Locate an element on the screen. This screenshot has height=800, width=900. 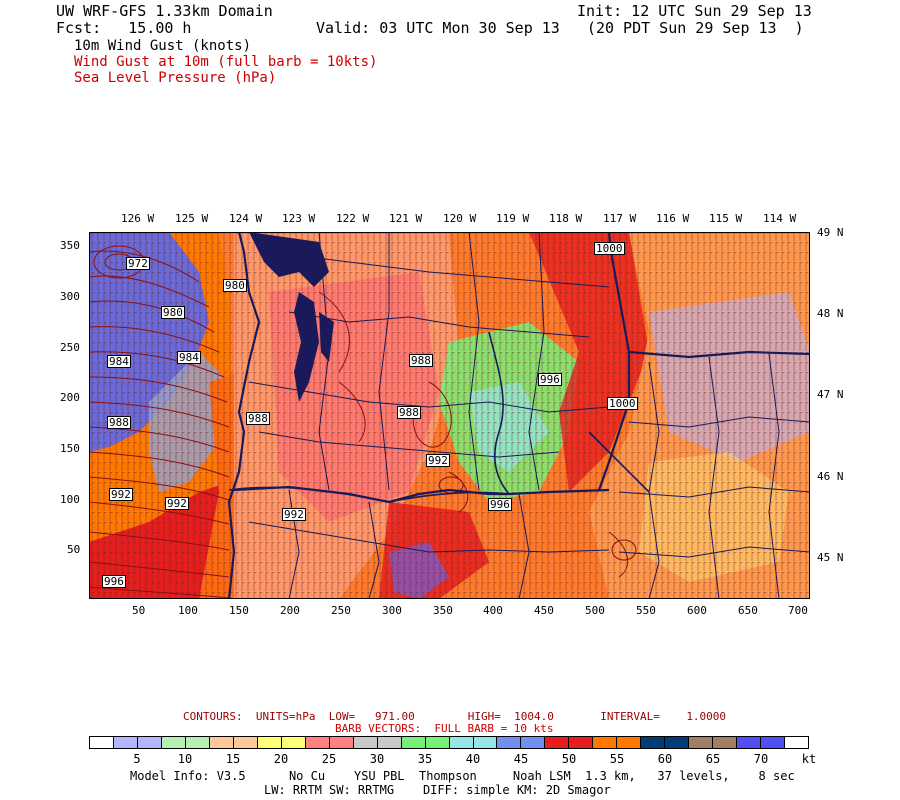
field-label-gust: 10m Wind Gust (knots) is located at coordinates (163, 46).